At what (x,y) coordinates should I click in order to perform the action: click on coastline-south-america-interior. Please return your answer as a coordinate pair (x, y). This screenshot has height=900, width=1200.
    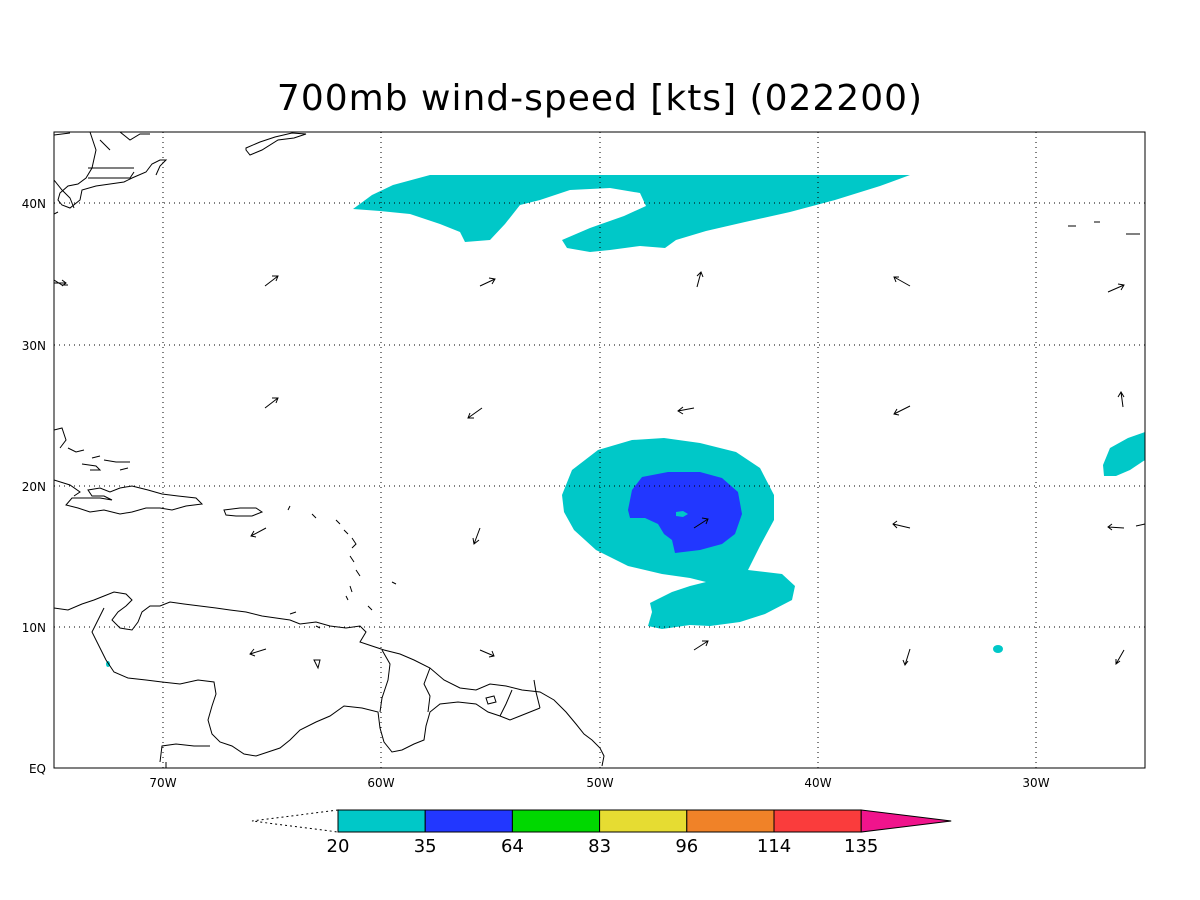
    Looking at the image, I should click on (316, 687).